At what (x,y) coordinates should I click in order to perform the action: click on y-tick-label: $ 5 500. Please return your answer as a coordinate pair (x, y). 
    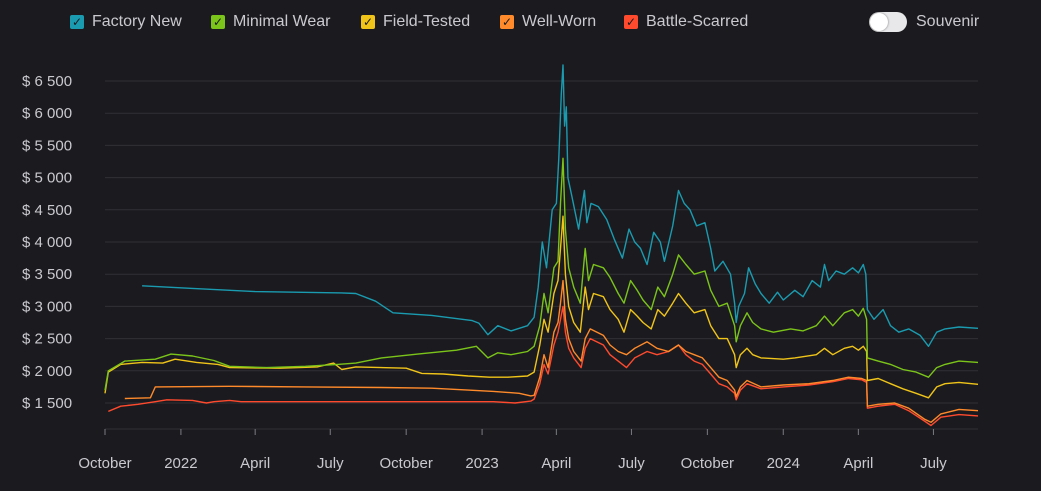
    Looking at the image, I should click on (47, 145).